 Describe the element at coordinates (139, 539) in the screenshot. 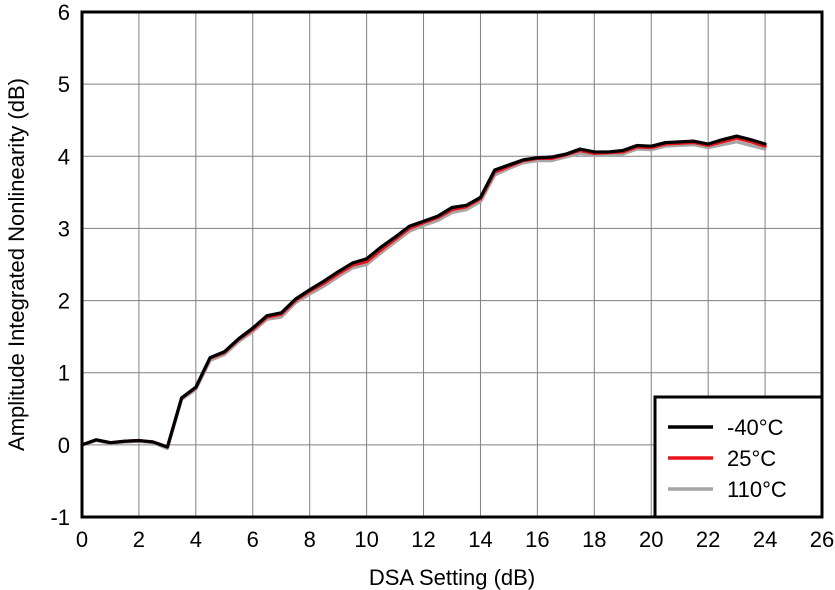

I see `x-tick-label: 2` at that location.